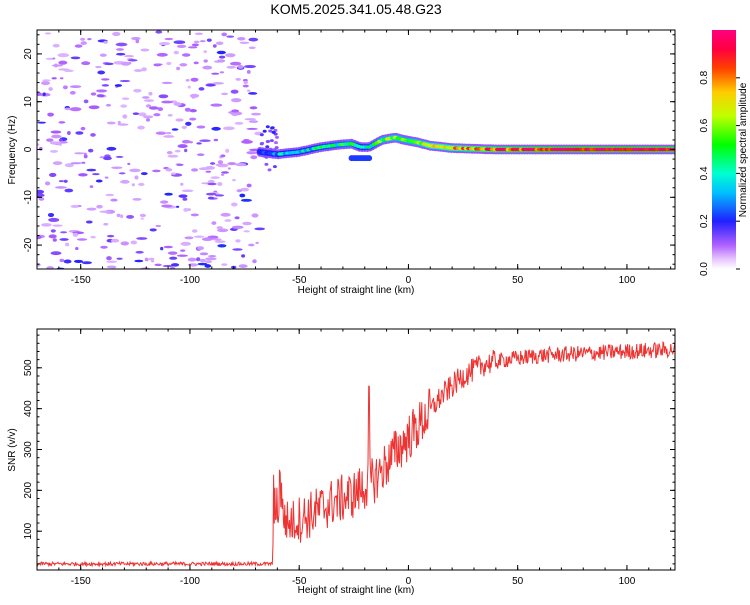 The height and width of the screenshot is (605, 750). I want to click on y-tick-label: 400, so click(28, 408).